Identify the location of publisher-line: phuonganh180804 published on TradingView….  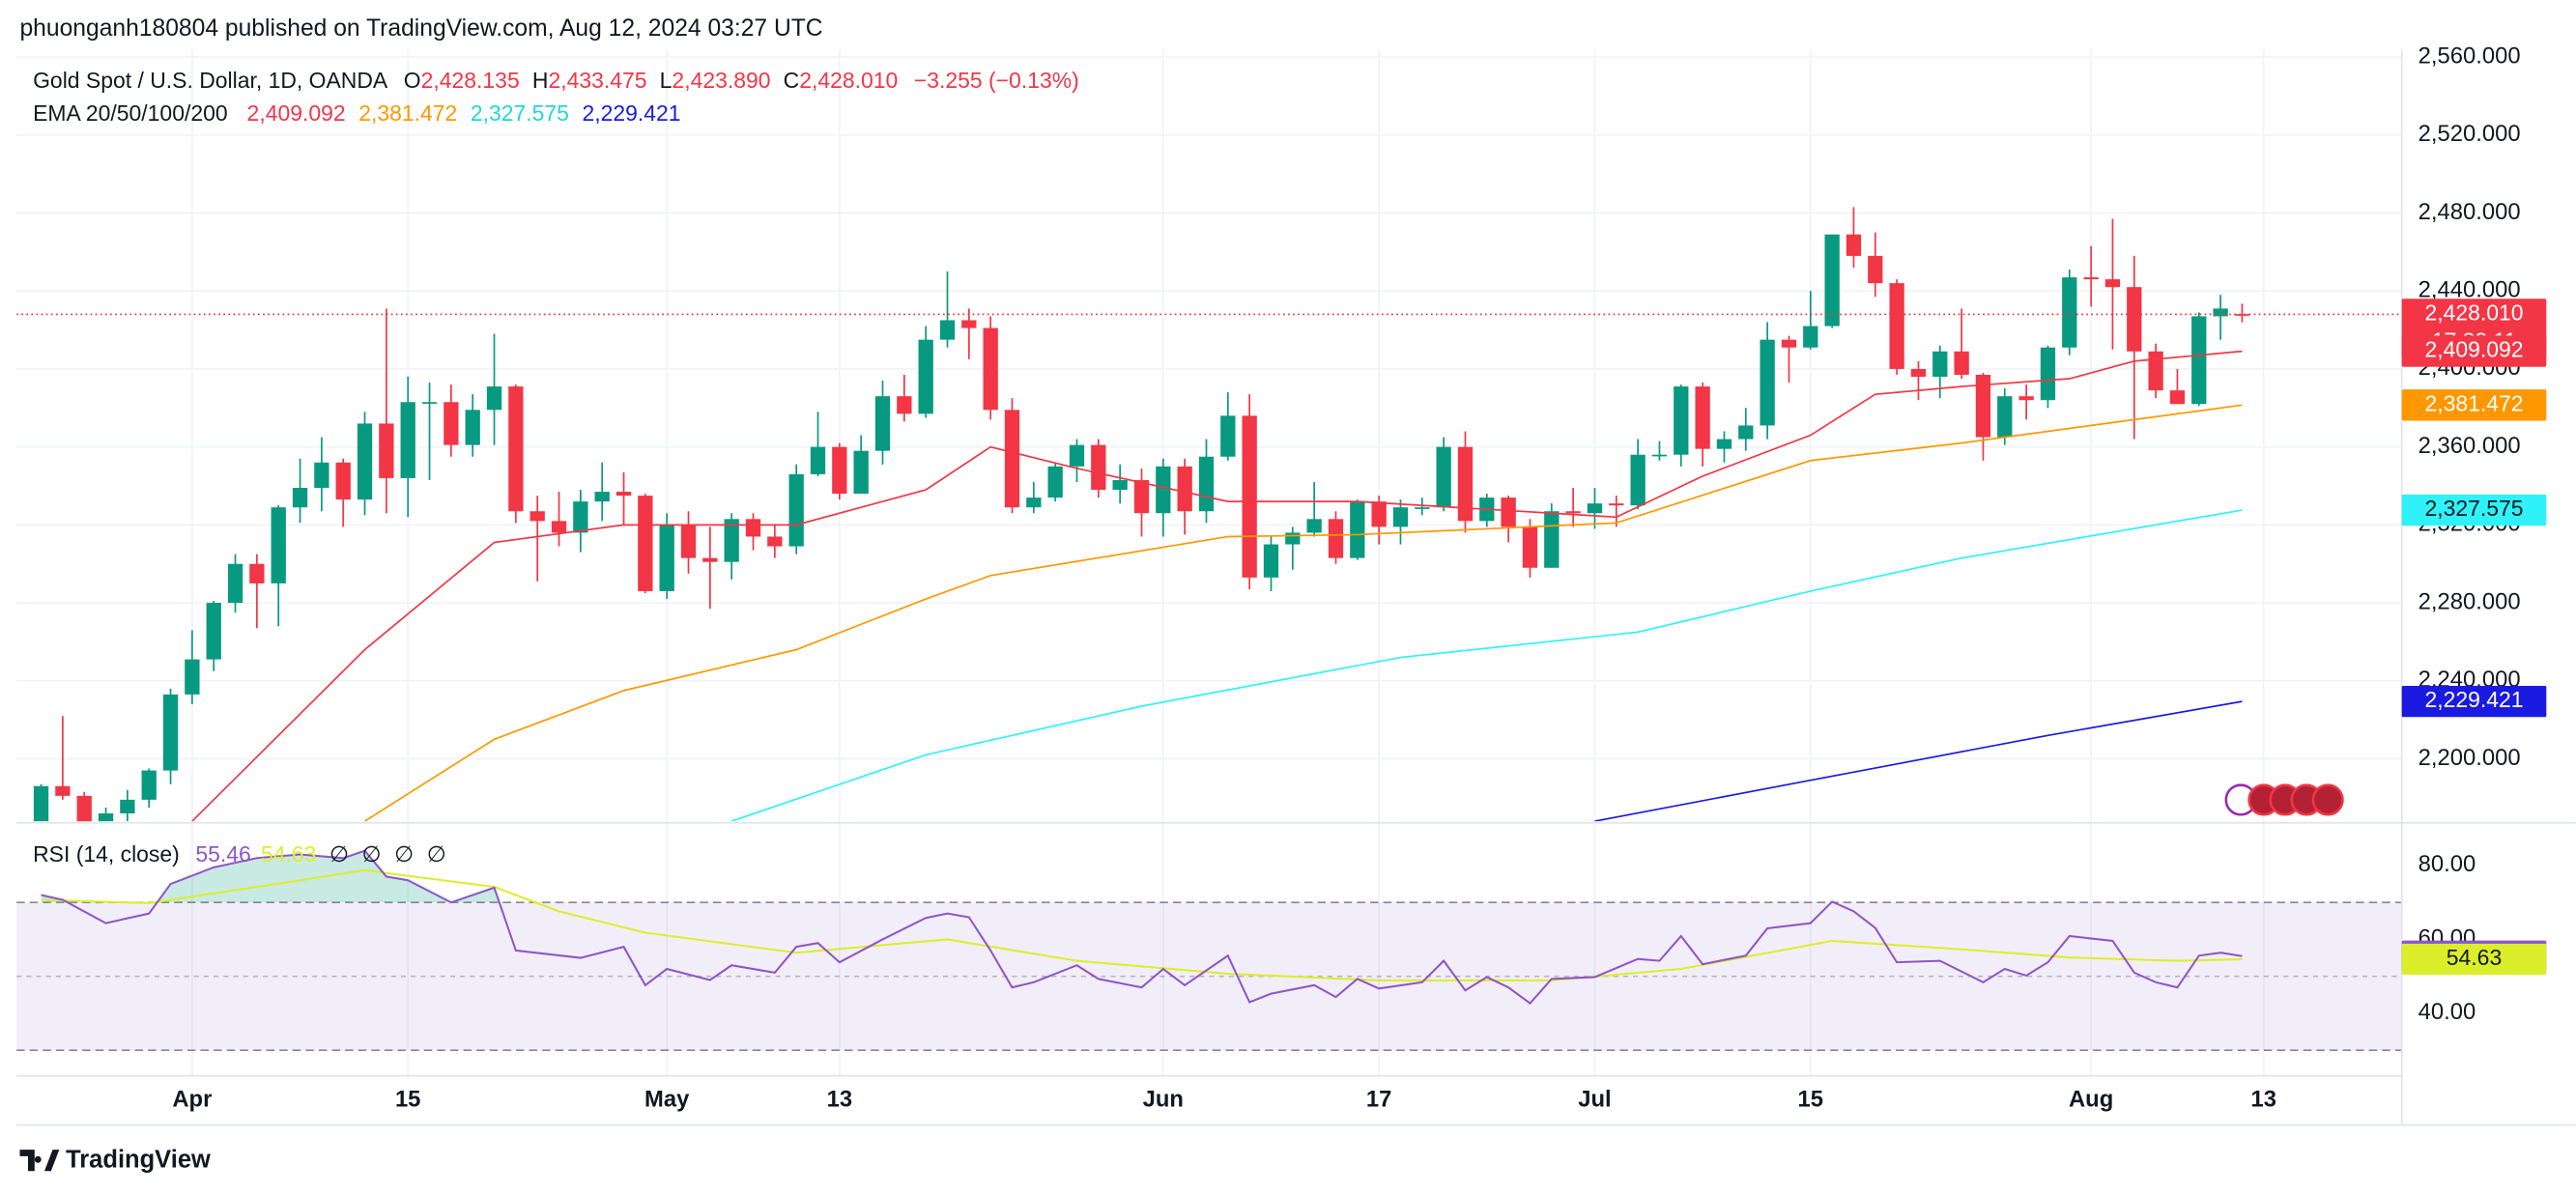
(421, 29).